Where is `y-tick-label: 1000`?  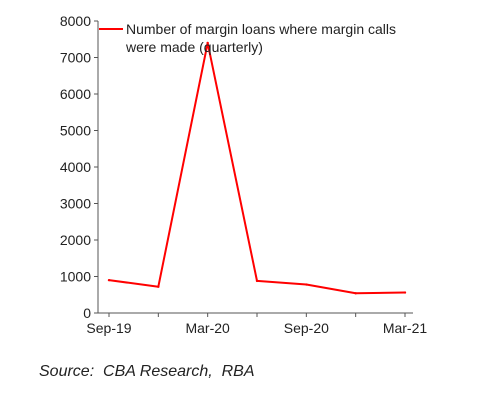
y-tick-label: 1000 is located at coordinates (75, 277).